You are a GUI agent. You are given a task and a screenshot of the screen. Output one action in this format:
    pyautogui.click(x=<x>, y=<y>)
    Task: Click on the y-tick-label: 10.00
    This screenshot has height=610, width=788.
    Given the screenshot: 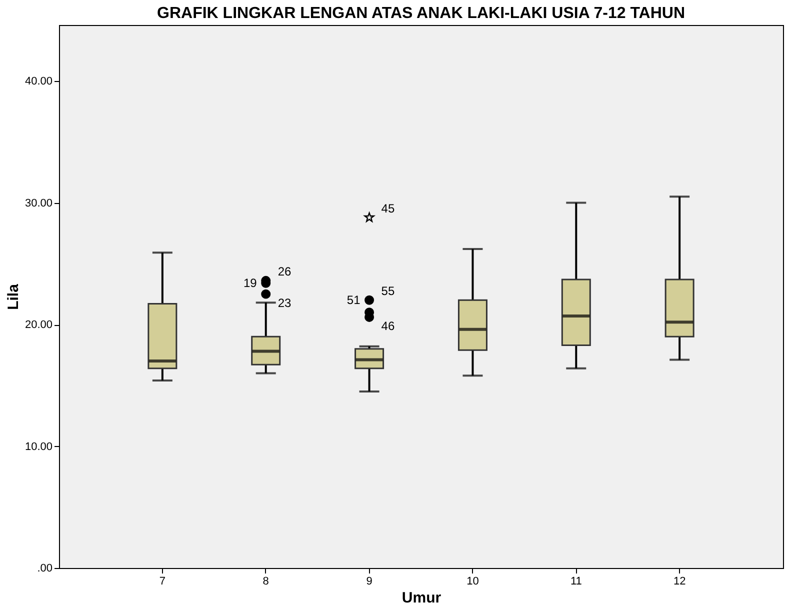 What is the action you would take?
    pyautogui.click(x=38, y=446)
    